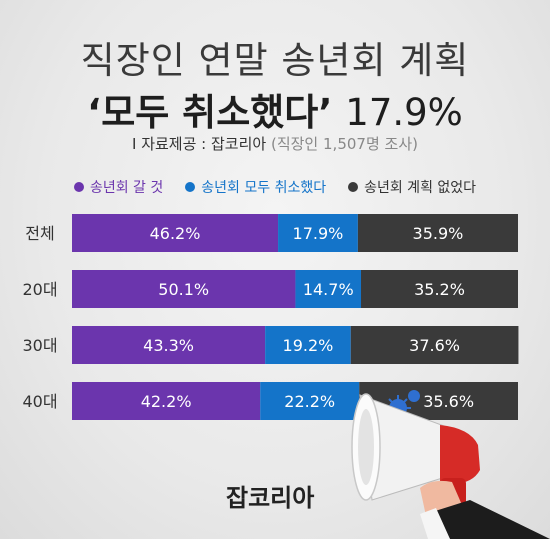  What do you see at coordinates (264, 188) in the screenshot?
I see `legend-label: 송년회 모두 취소했다` at bounding box center [264, 188].